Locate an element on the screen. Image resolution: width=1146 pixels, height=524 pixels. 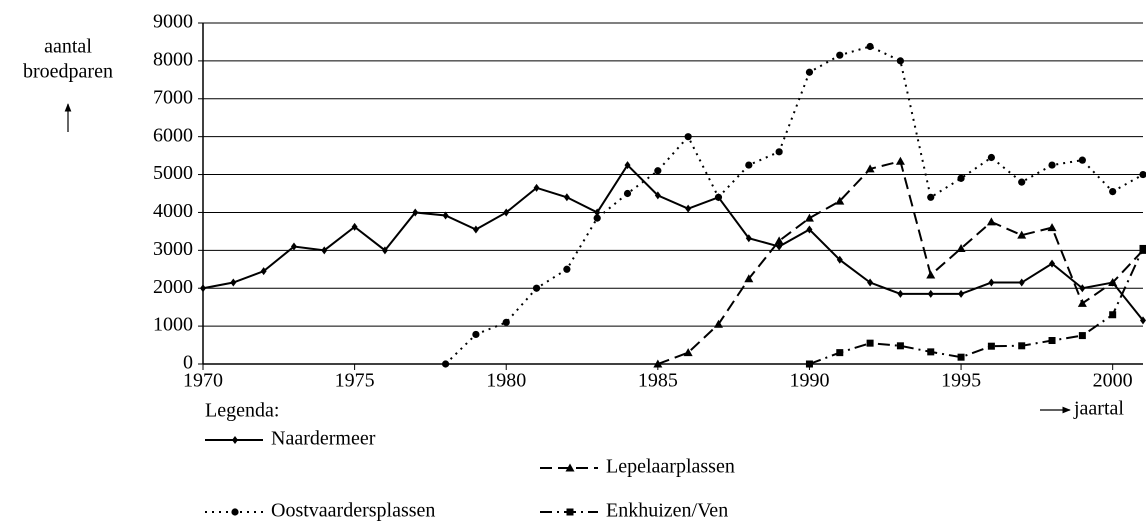
x-tick-label: 1995 is located at coordinates (961, 381).